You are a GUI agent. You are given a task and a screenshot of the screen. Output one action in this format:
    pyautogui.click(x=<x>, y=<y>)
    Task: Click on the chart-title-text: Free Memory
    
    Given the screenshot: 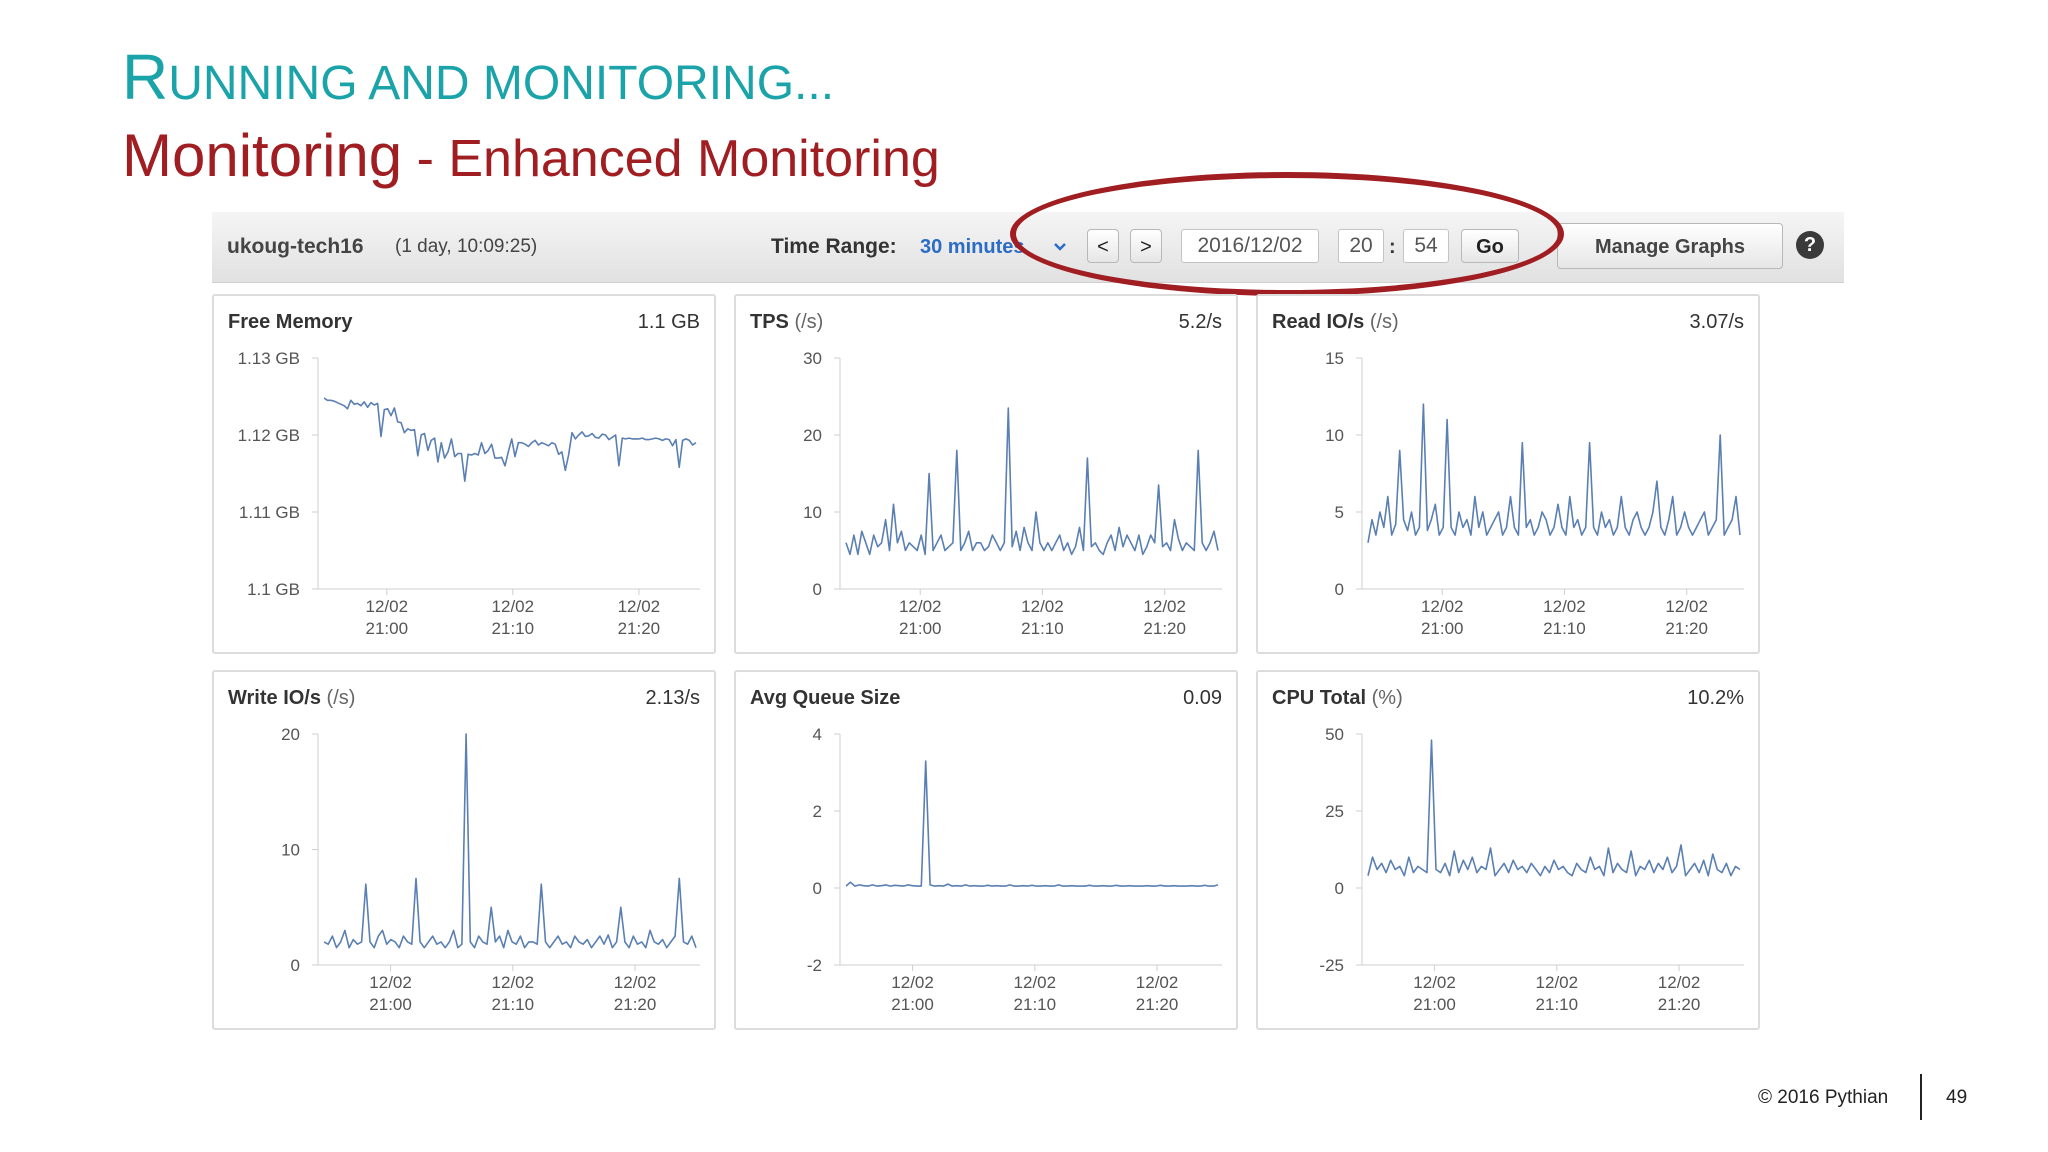 What is the action you would take?
    pyautogui.click(x=290, y=322)
    